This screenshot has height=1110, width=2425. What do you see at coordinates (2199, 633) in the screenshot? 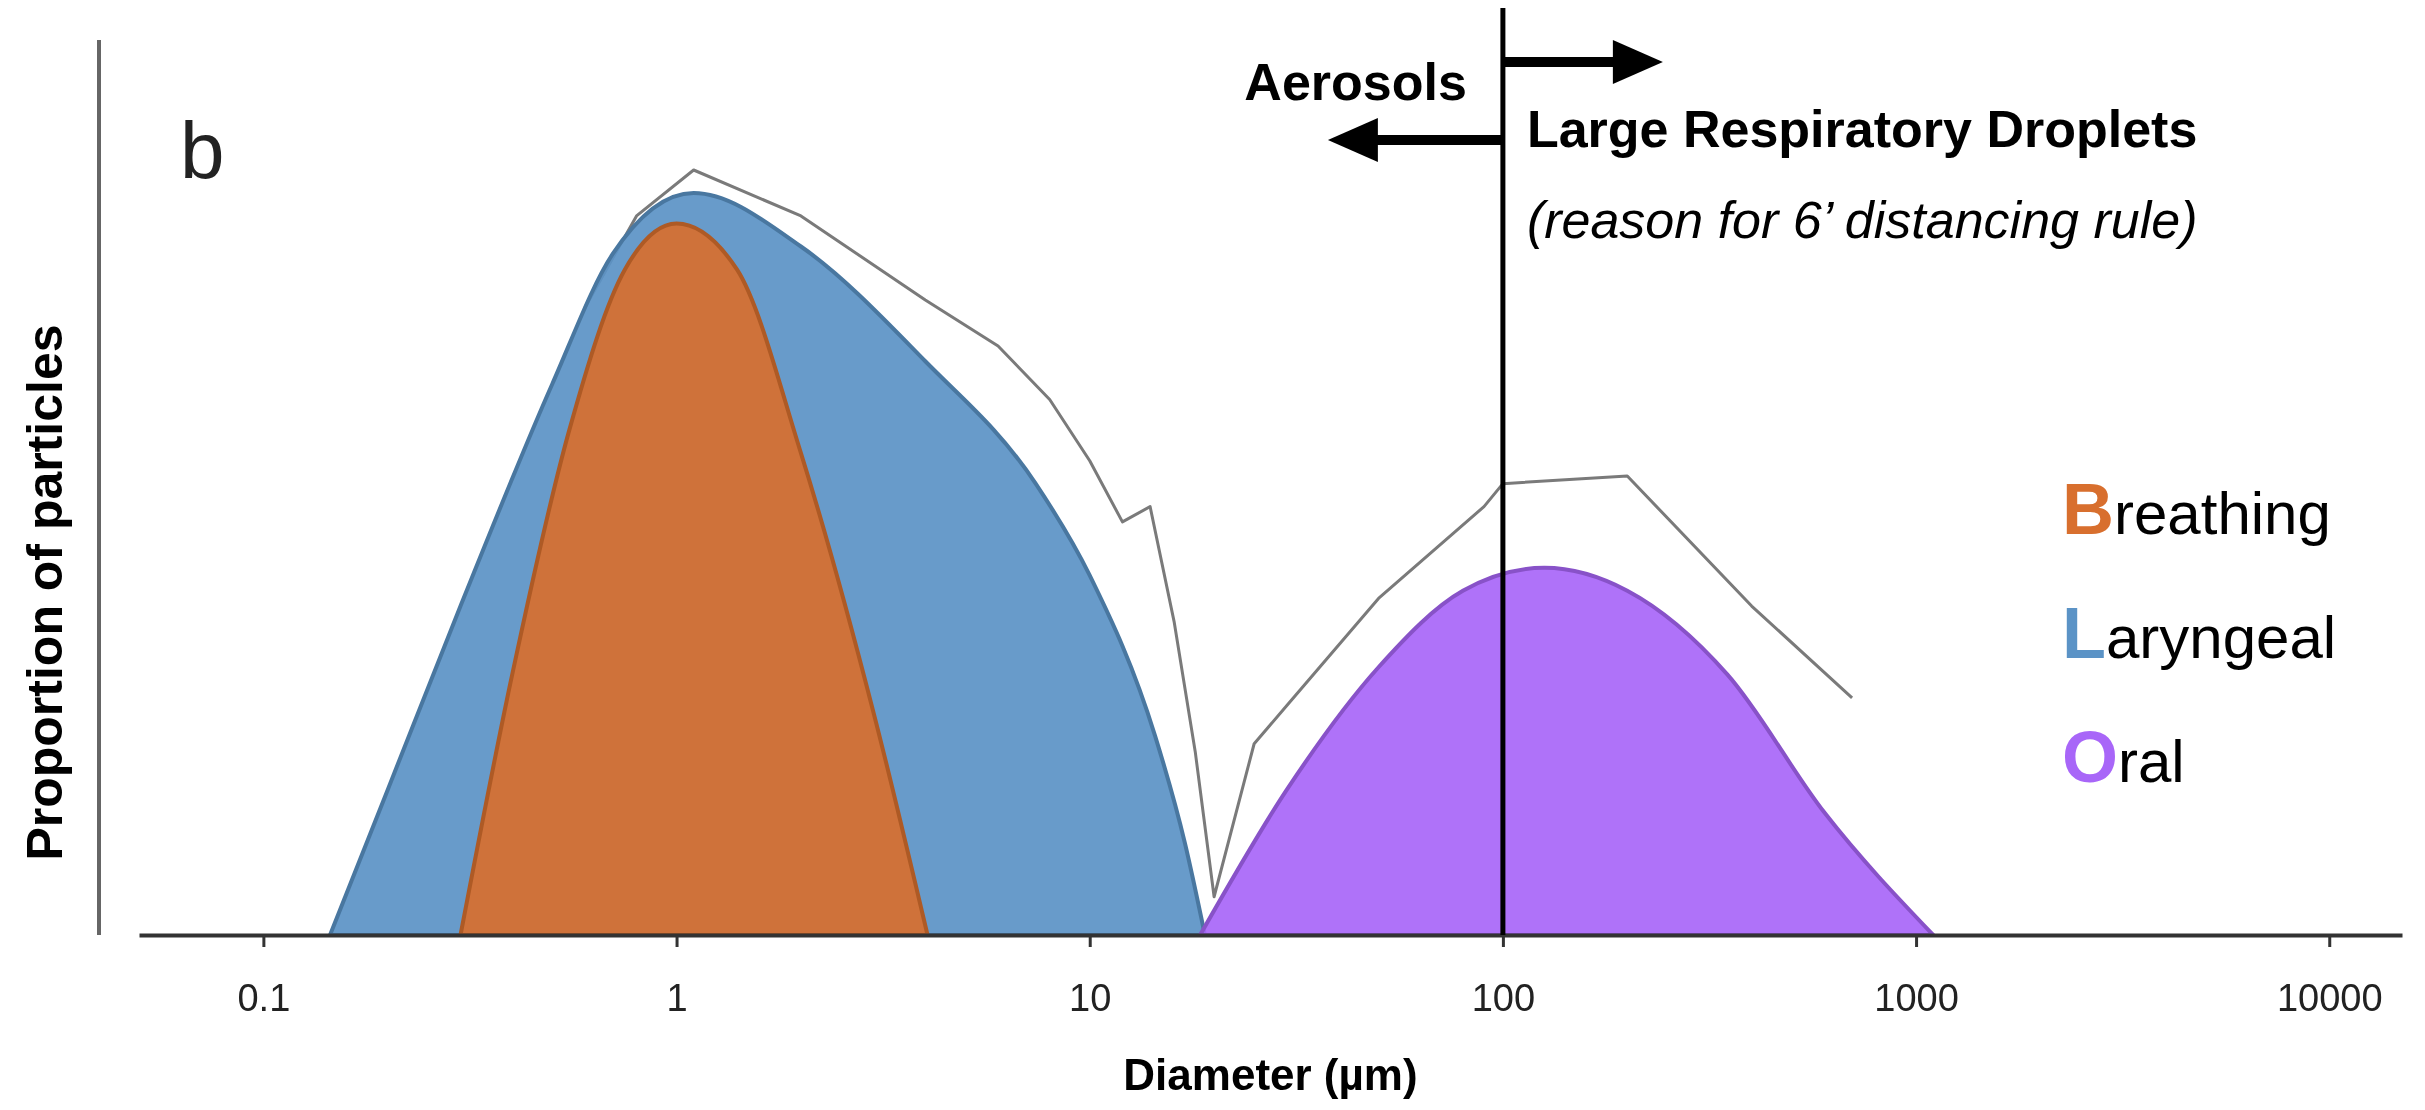
I see `text: Laryngeal` at bounding box center [2199, 633].